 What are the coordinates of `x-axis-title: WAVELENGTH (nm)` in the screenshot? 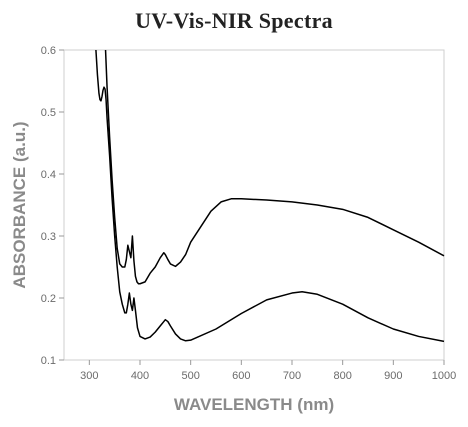 It's located at (254, 404).